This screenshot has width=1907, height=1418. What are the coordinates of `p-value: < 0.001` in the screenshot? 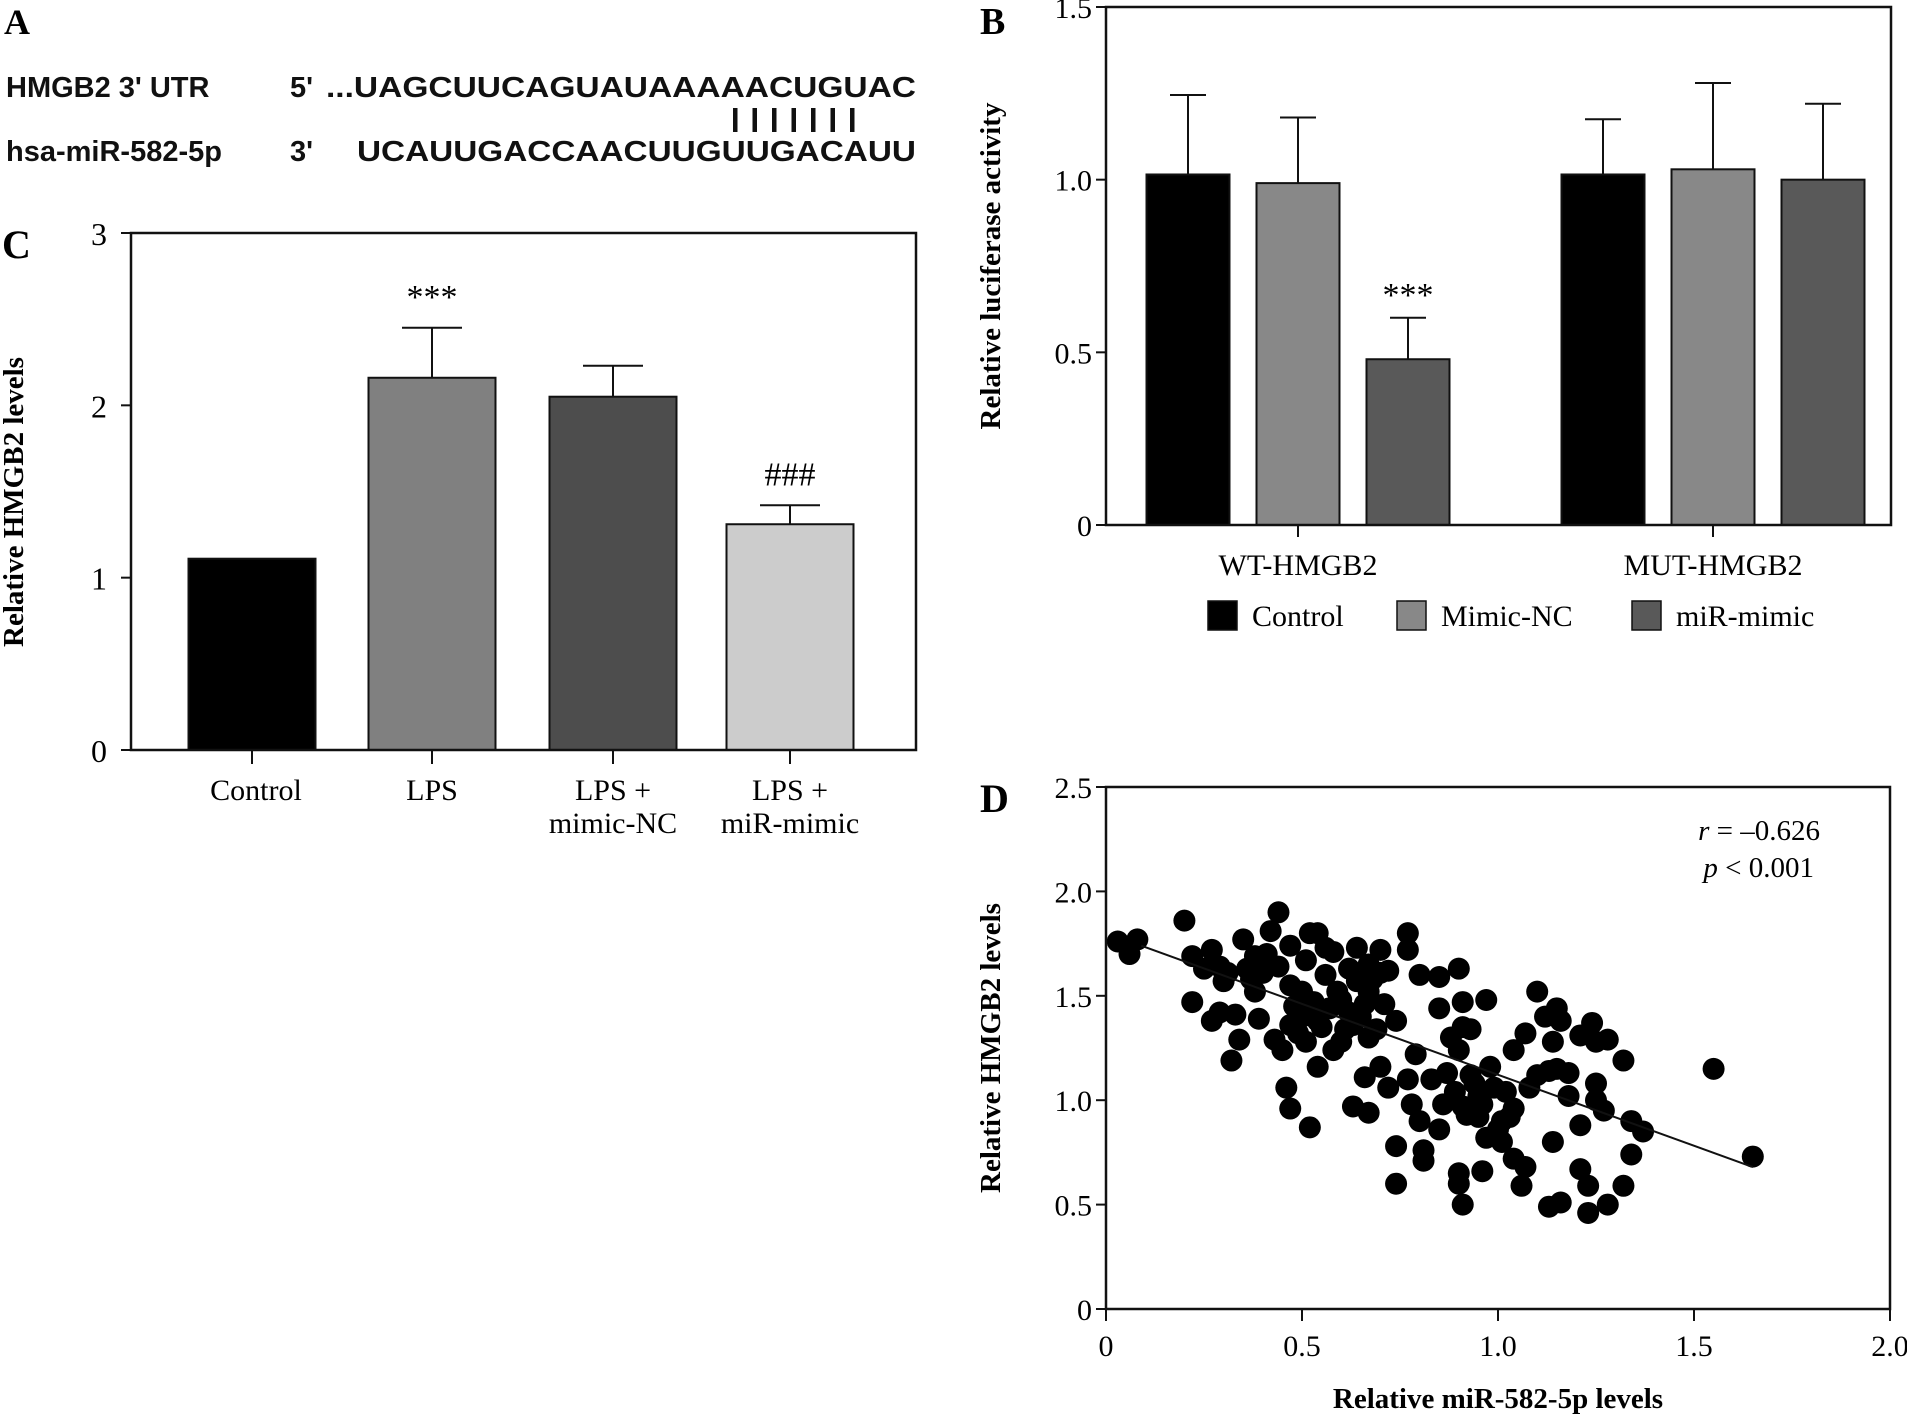 It's located at (1766, 868).